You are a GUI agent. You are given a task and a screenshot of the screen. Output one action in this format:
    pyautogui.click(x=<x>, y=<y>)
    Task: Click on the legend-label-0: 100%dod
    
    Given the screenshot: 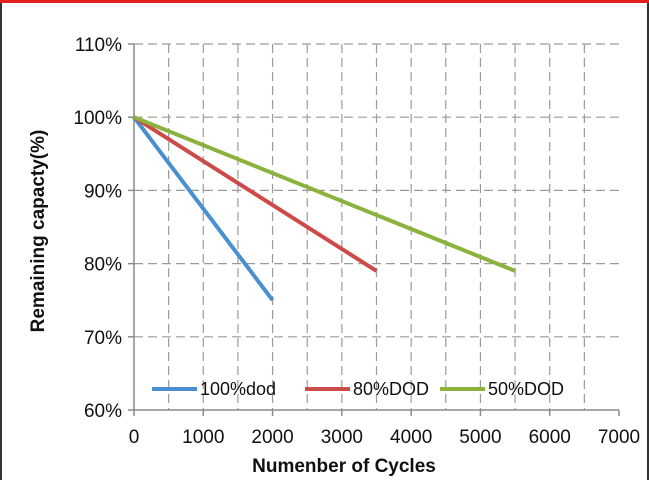 What is the action you would take?
    pyautogui.click(x=238, y=389)
    